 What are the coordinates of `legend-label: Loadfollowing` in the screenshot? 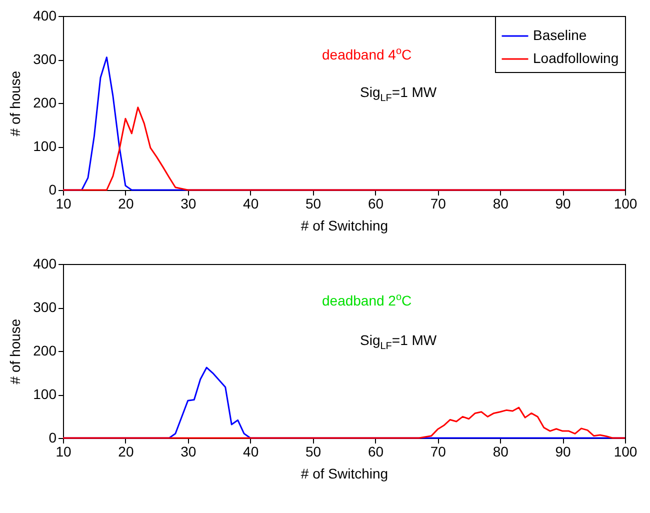 It's located at (576, 58).